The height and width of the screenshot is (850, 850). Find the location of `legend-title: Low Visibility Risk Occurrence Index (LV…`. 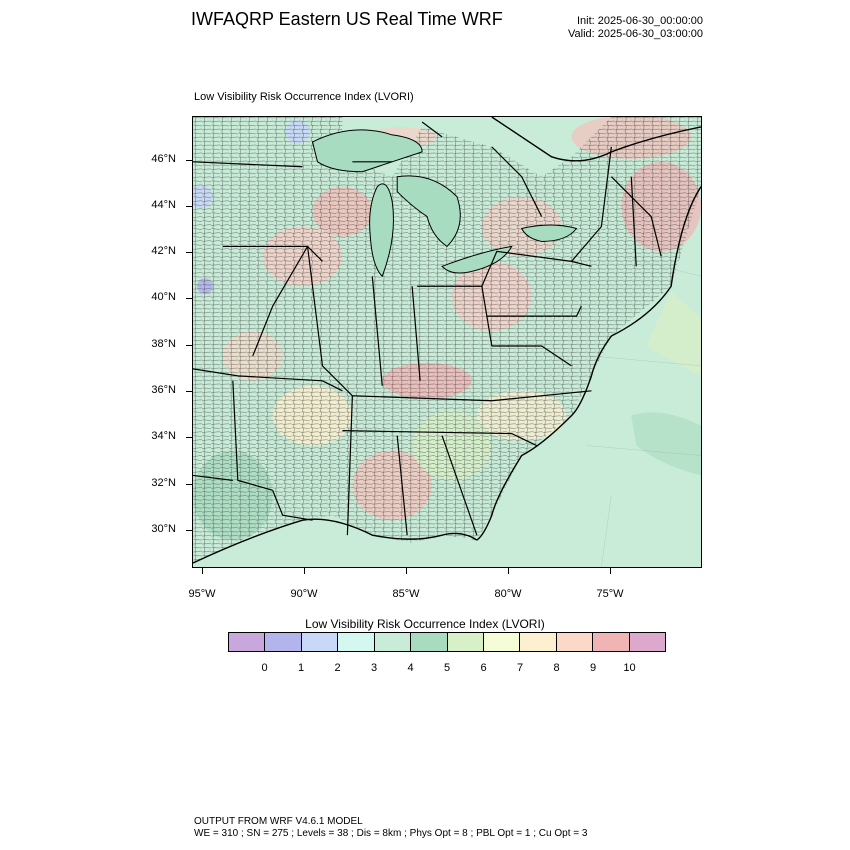

legend-title: Low Visibility Risk Occurrence Index (LV… is located at coordinates (425, 624).